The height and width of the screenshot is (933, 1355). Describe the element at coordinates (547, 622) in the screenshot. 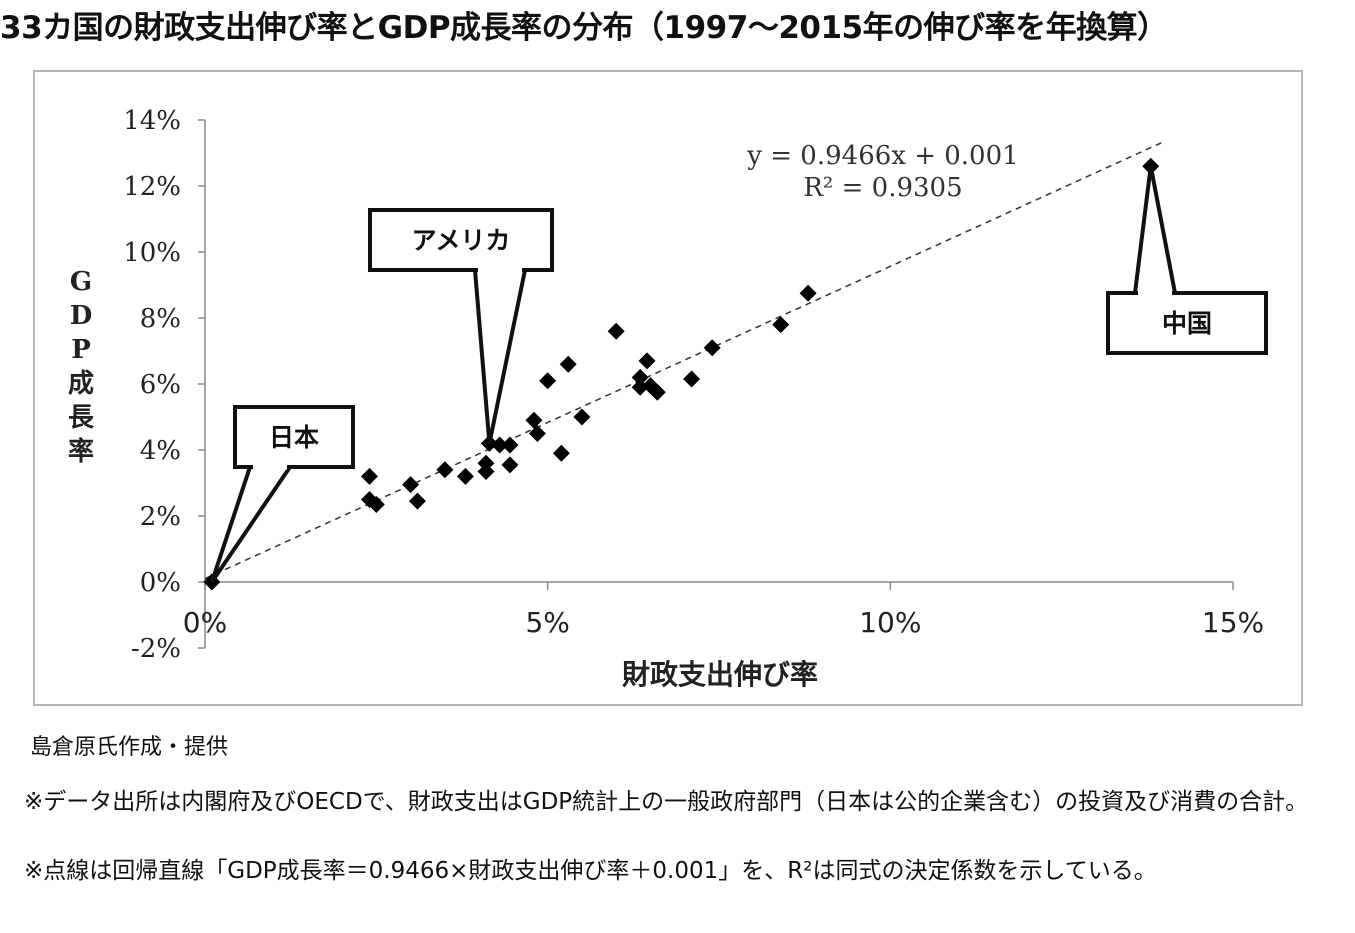

I see `x-tick-label: 5%` at that location.